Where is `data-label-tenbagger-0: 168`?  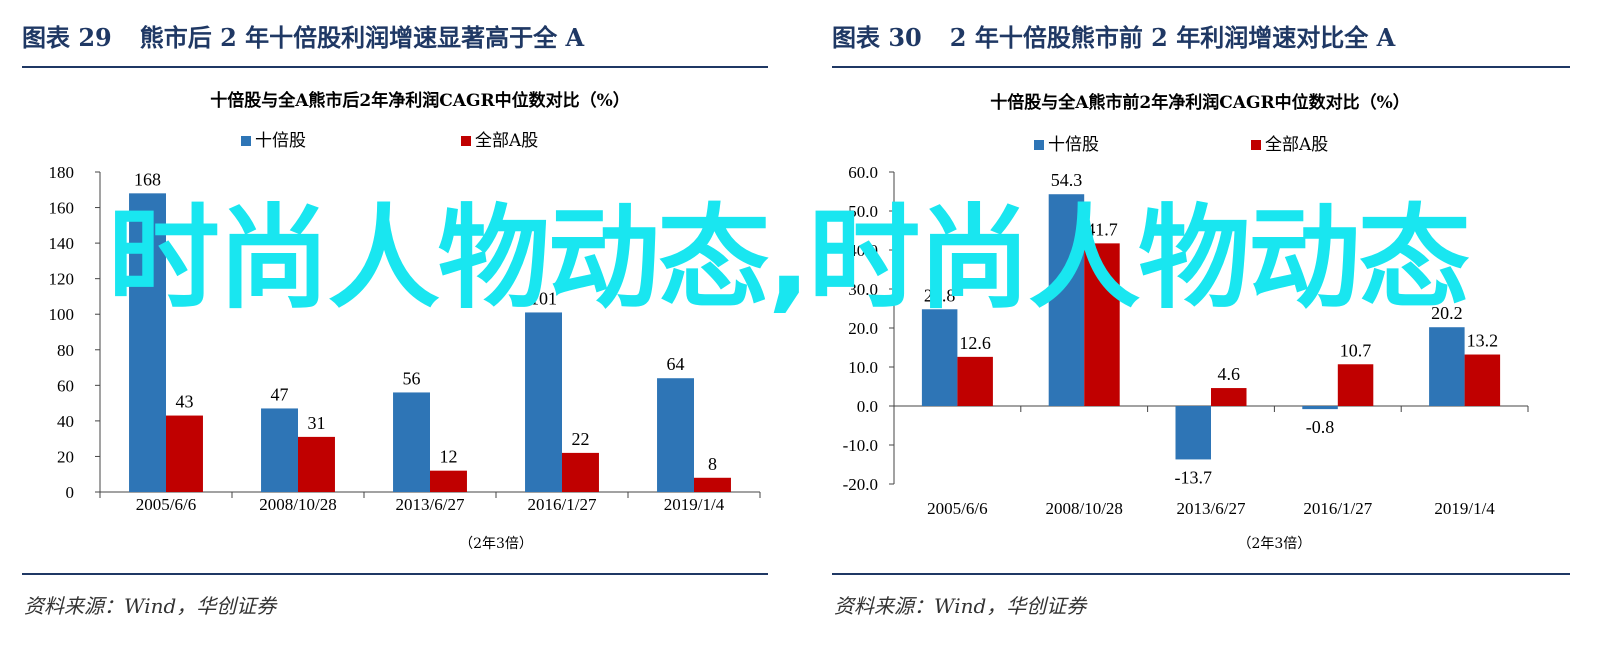
data-label-tenbagger-0: 168 is located at coordinates (147, 179).